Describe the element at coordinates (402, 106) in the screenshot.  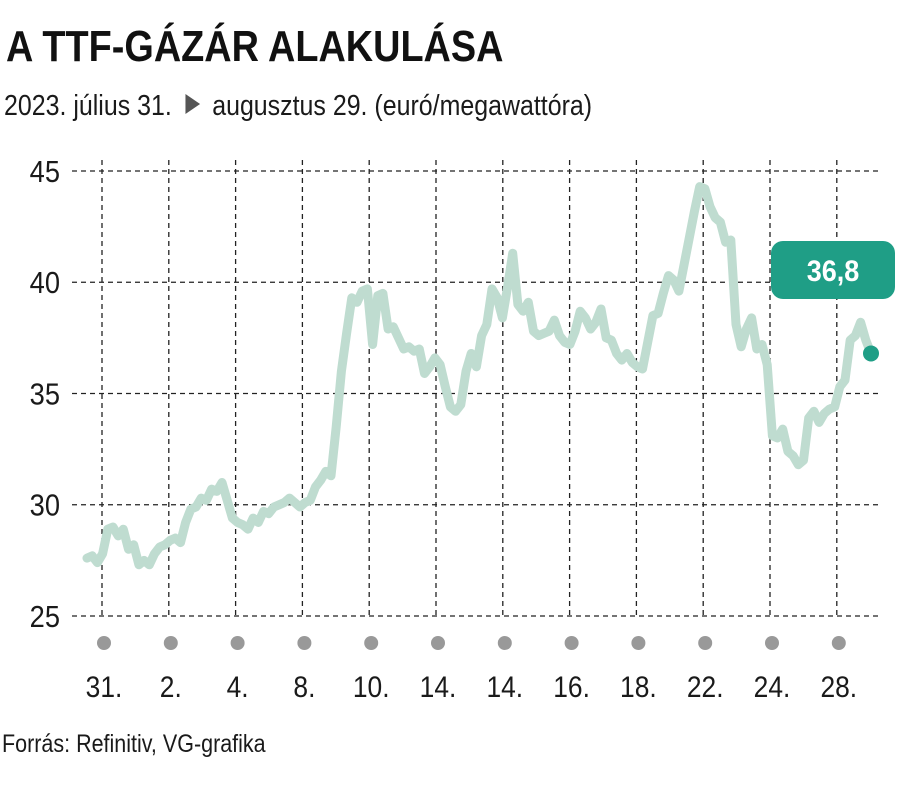
I see `subtitle-end: augusztus 29. (euró/megawattóra)` at that location.